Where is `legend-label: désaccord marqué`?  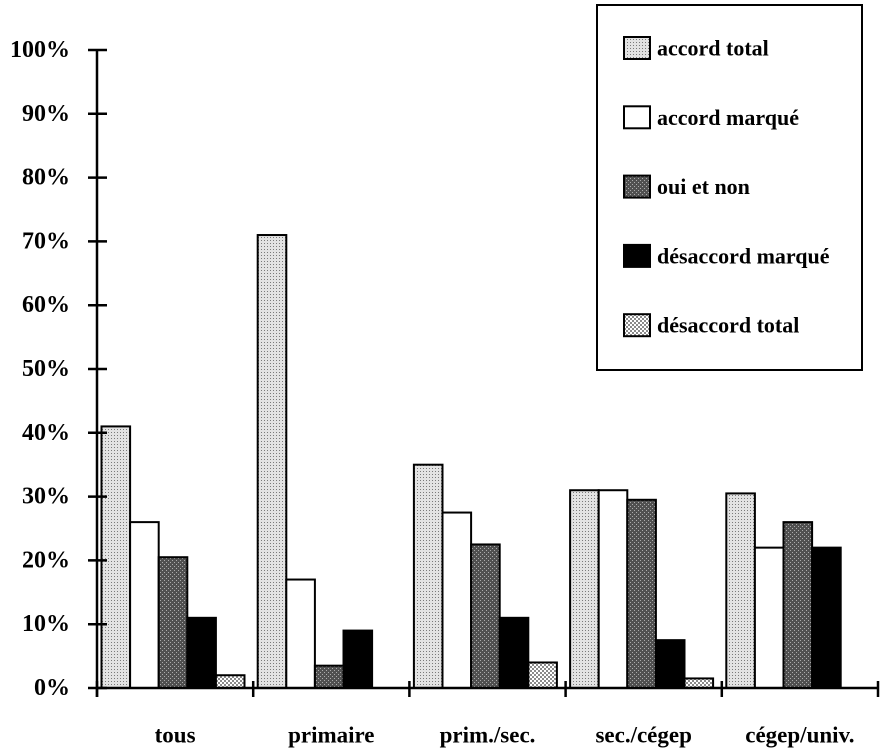
legend-label: désaccord marqué is located at coordinates (743, 255).